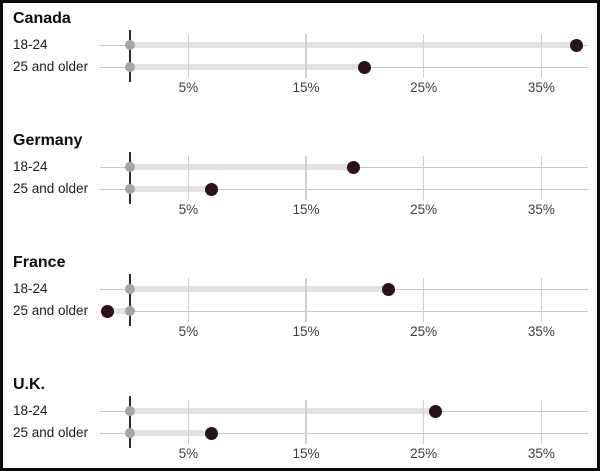 This screenshot has width=600, height=471. Describe the element at coordinates (42, 18) in the screenshot. I see `country-title: Canada` at that location.